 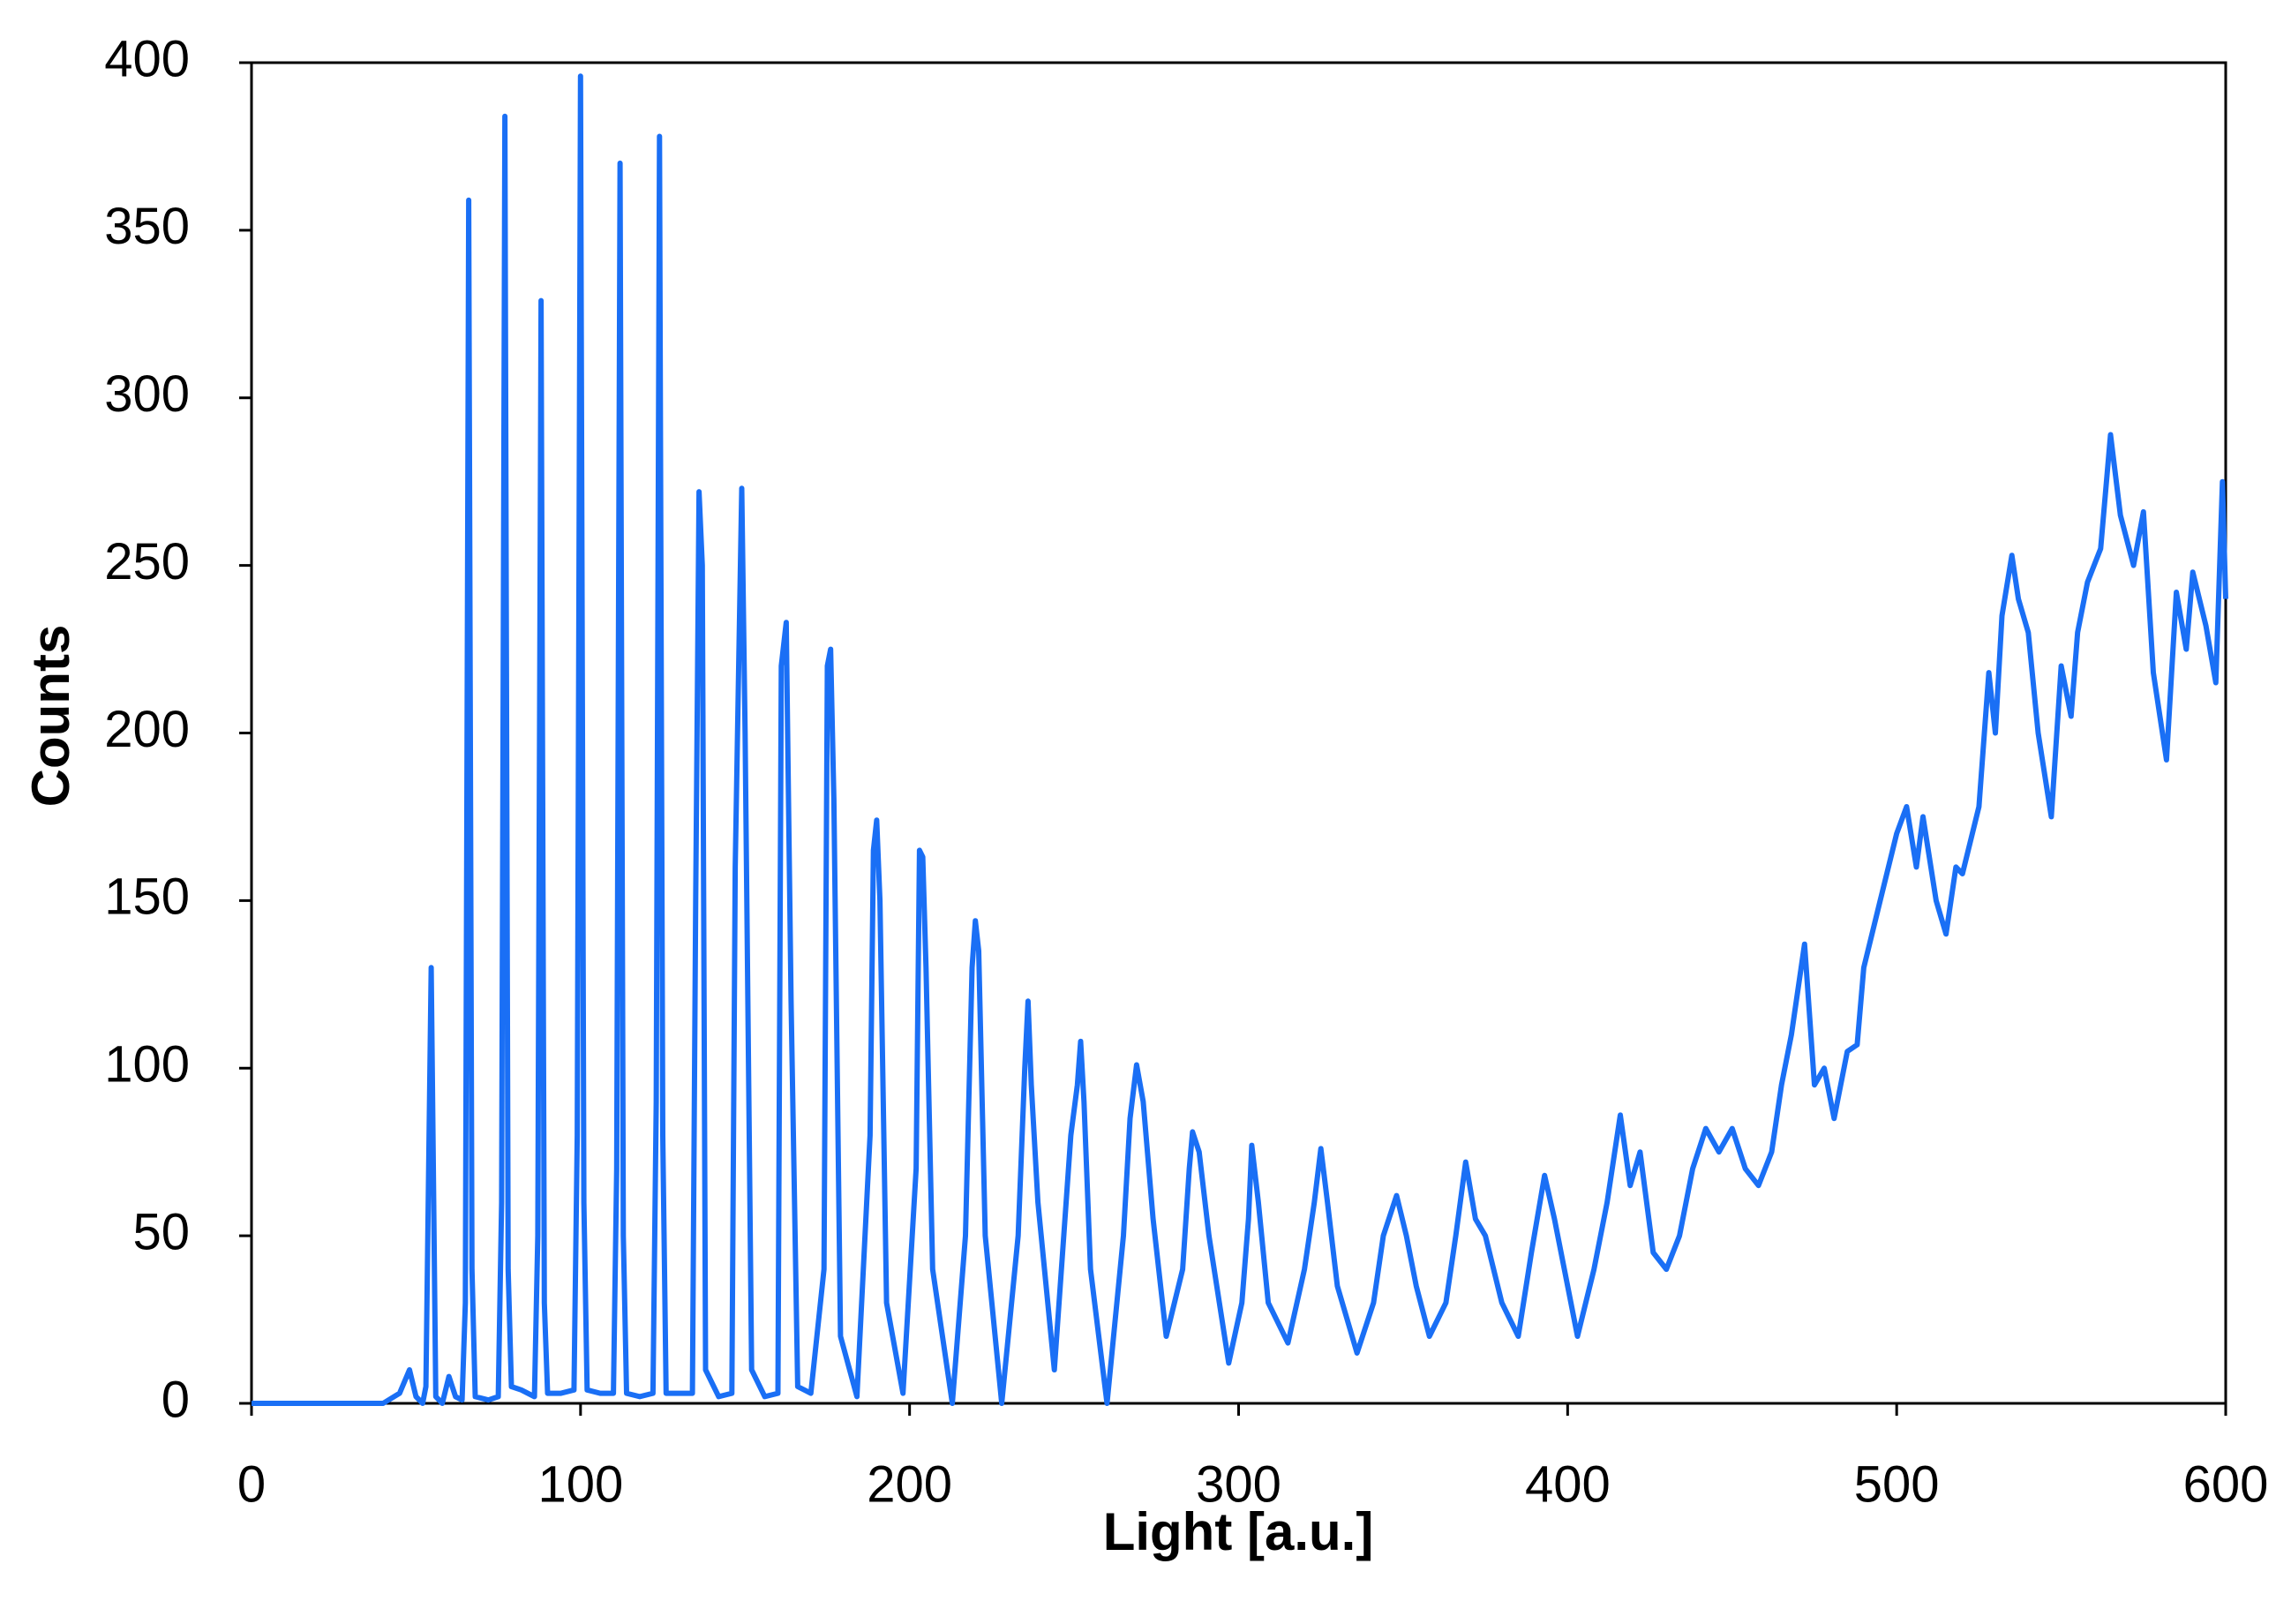 I want to click on y-tick-label: 0, so click(x=175, y=1399).